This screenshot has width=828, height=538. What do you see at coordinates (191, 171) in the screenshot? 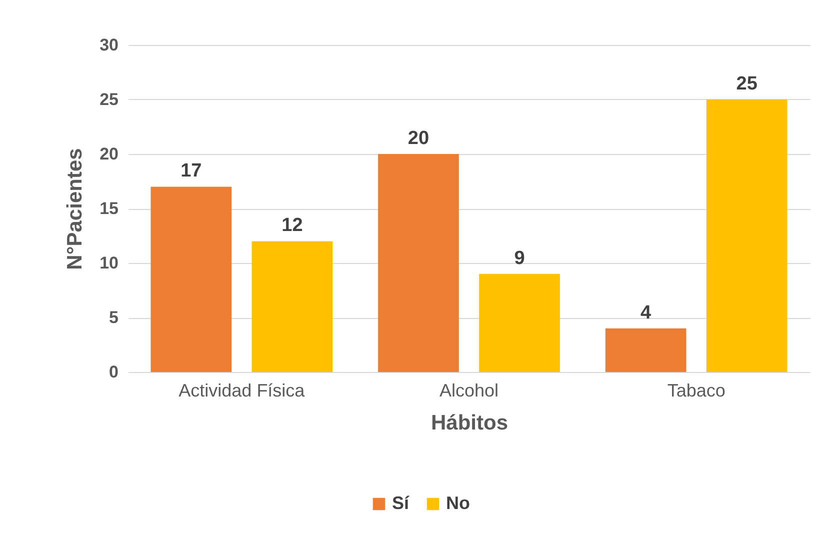
I see `data-label: 17` at bounding box center [191, 171].